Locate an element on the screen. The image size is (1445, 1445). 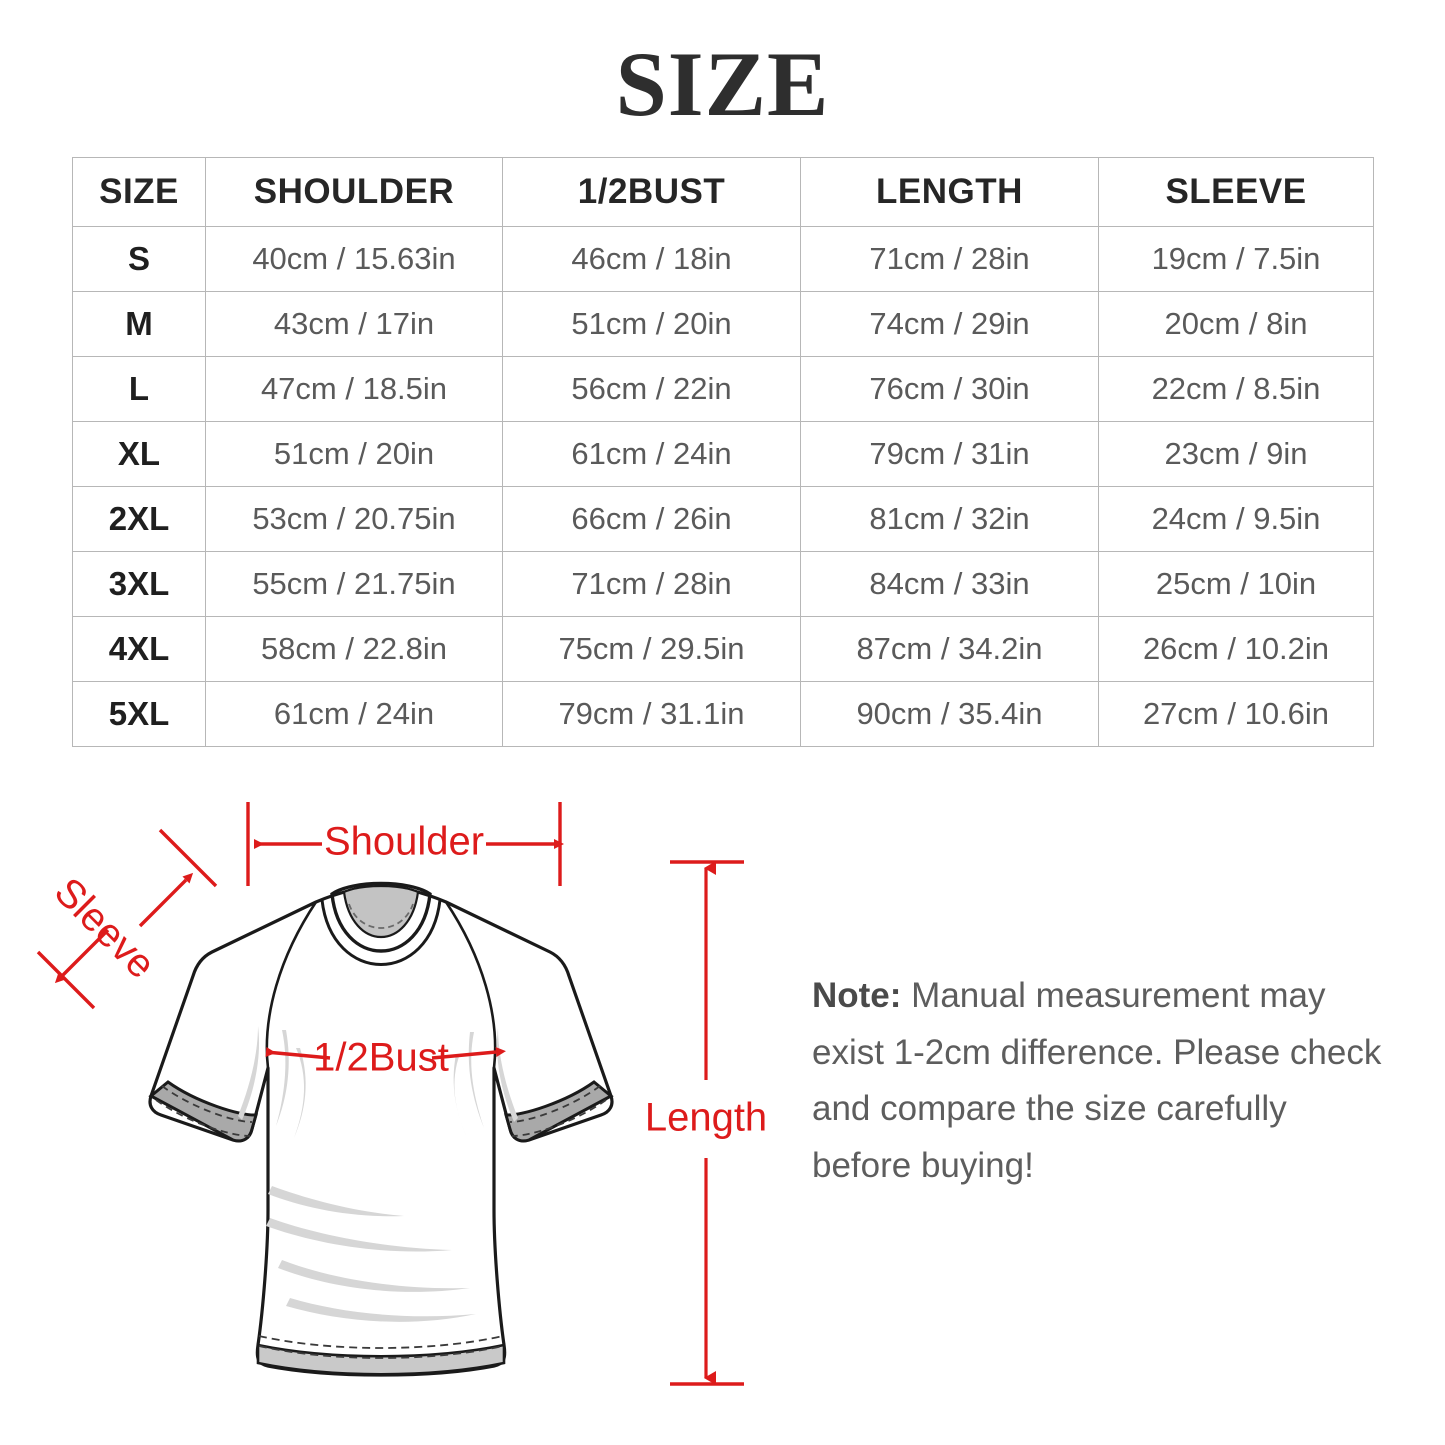
bust-label: 1/2Bust is located at coordinates (381, 1058).